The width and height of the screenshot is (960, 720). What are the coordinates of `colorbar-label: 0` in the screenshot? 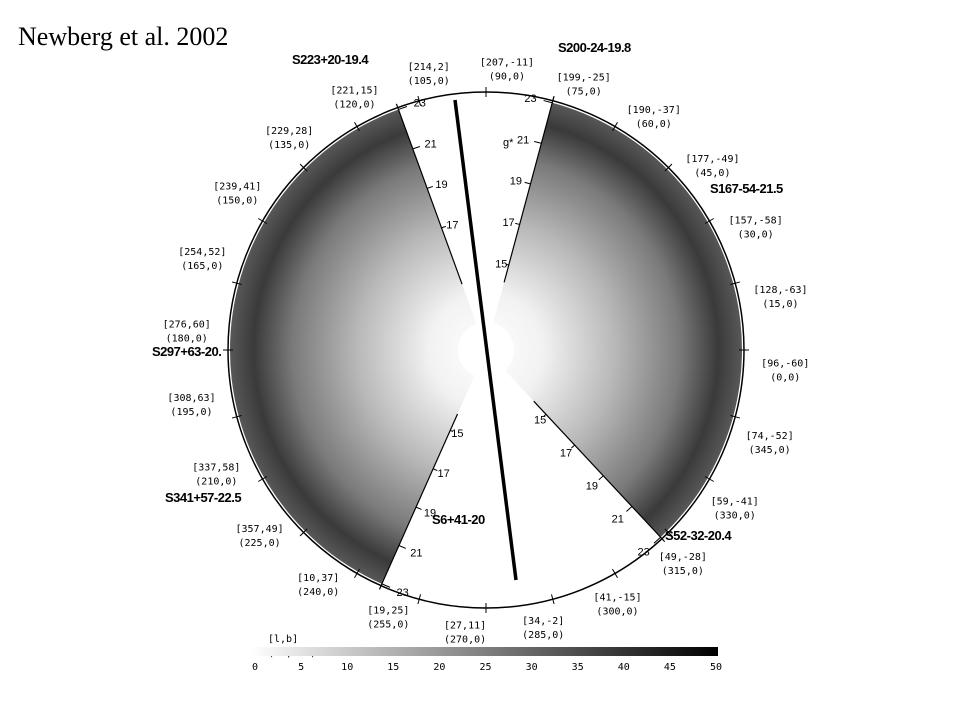 It's located at (255, 667).